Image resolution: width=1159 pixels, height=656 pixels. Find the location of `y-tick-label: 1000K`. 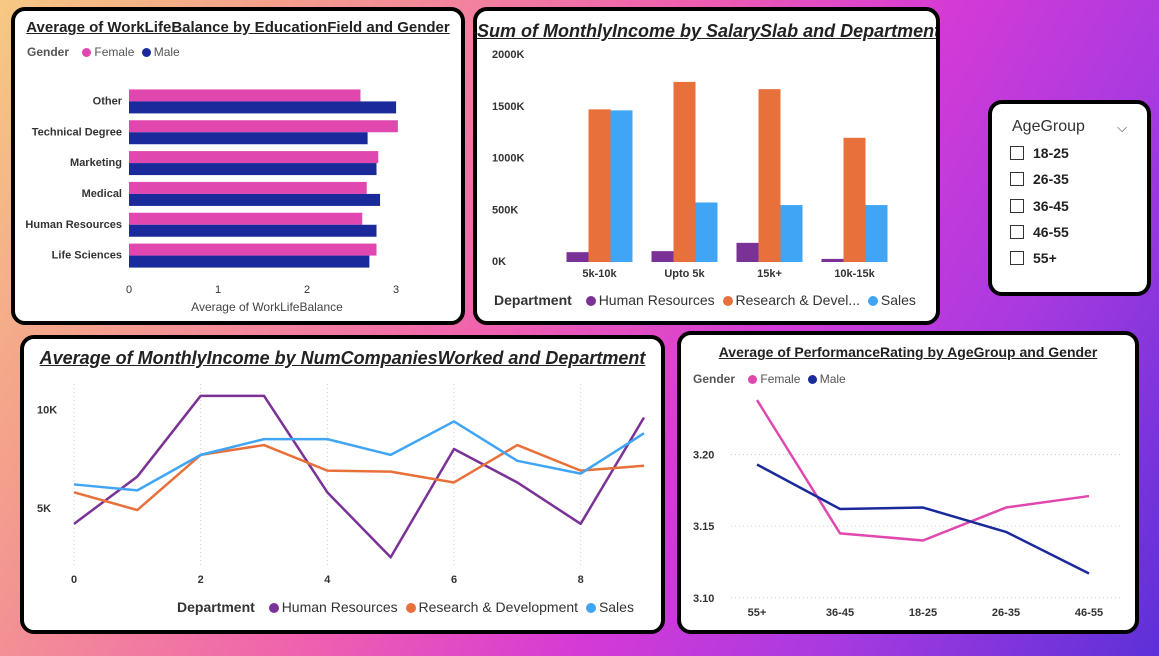

y-tick-label: 1000K is located at coordinates (508, 159).